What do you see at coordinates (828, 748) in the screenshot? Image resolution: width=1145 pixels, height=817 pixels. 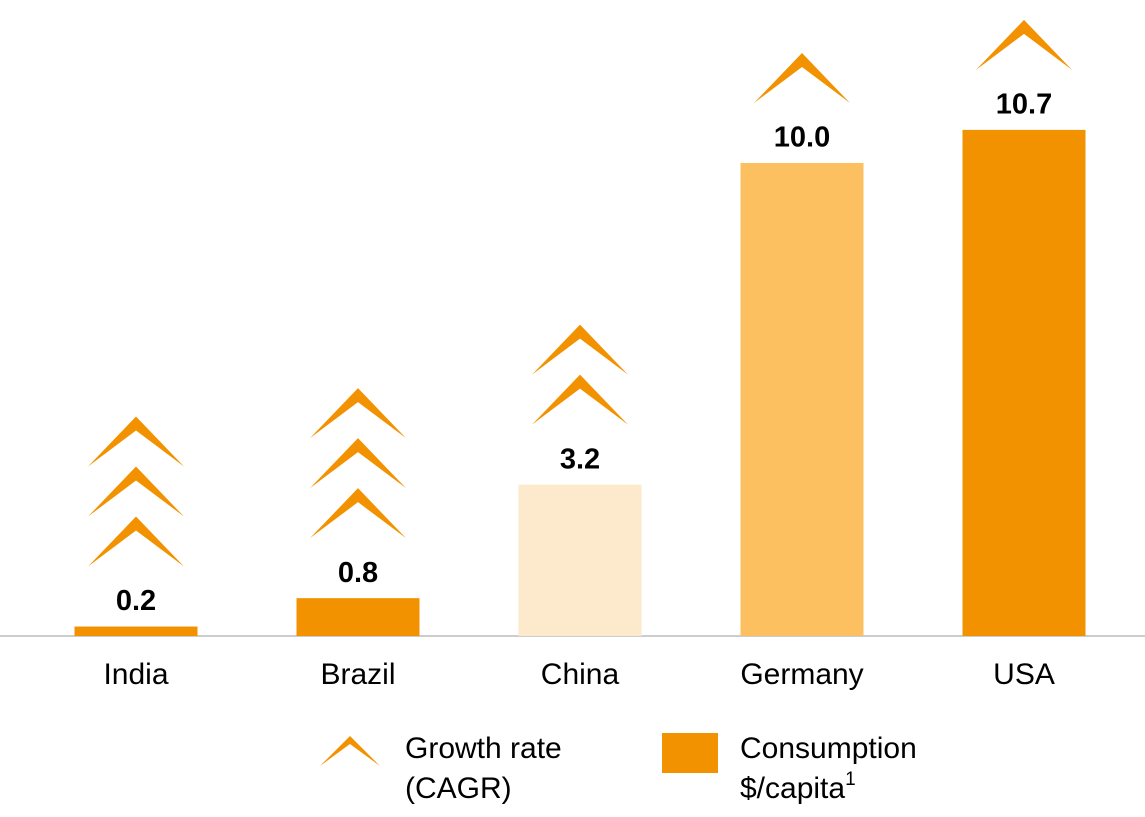 I see `legend-label: Consumption` at bounding box center [828, 748].